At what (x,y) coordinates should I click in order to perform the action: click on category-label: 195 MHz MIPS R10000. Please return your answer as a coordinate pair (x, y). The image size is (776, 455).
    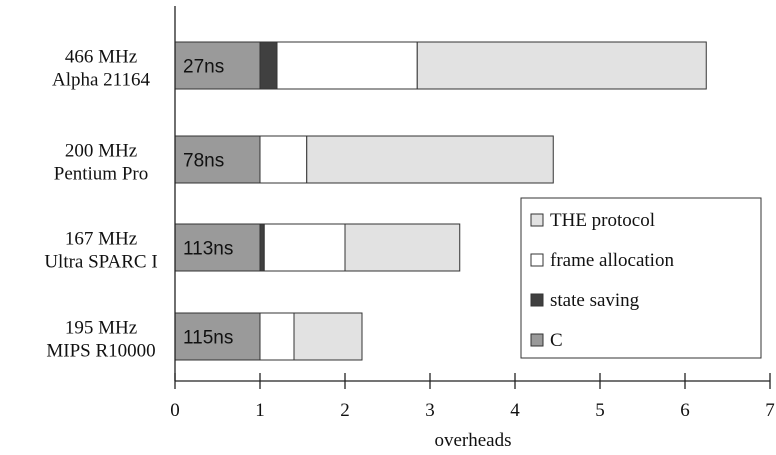
    Looking at the image, I should click on (100, 340).